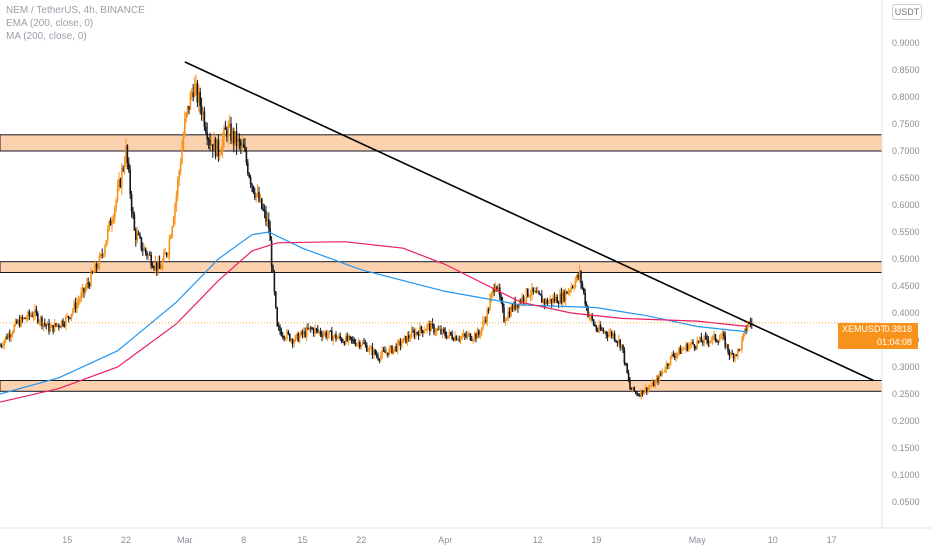 Image resolution: width=932 pixels, height=550 pixels. I want to click on time-axis: 15 22 Mar 8 15 22 Apr 12 19 May 10 17, so click(449, 540).